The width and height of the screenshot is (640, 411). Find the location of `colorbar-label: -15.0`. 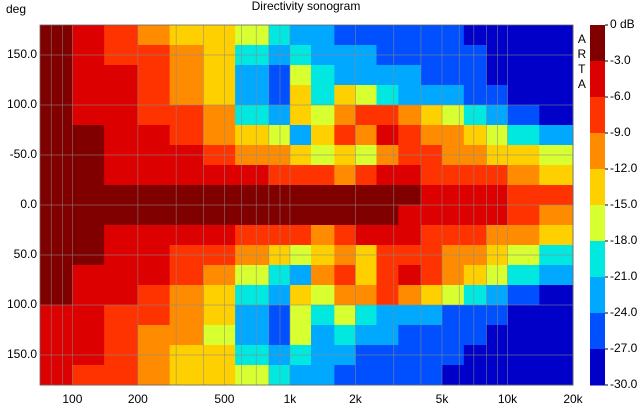

colorbar-label: -15.0 is located at coordinates (624, 204).